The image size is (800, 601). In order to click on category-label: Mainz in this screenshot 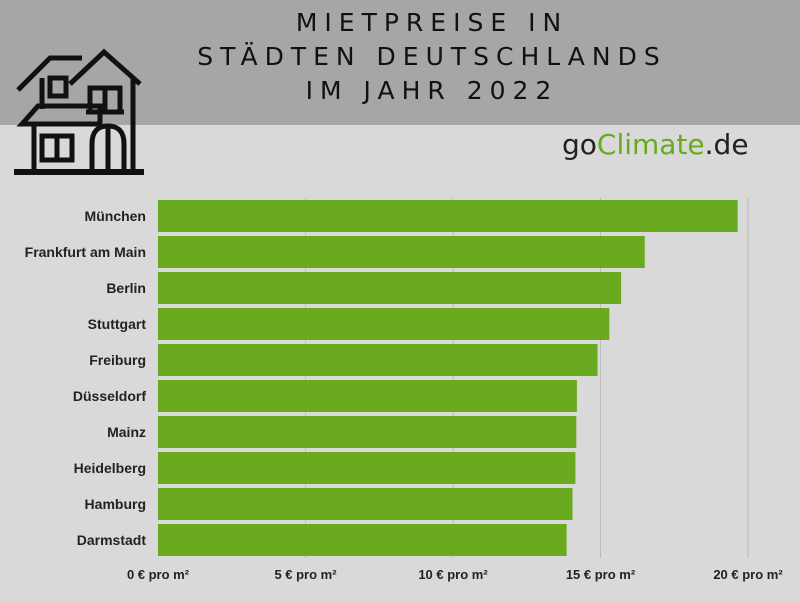, I will do `click(126, 432)`.